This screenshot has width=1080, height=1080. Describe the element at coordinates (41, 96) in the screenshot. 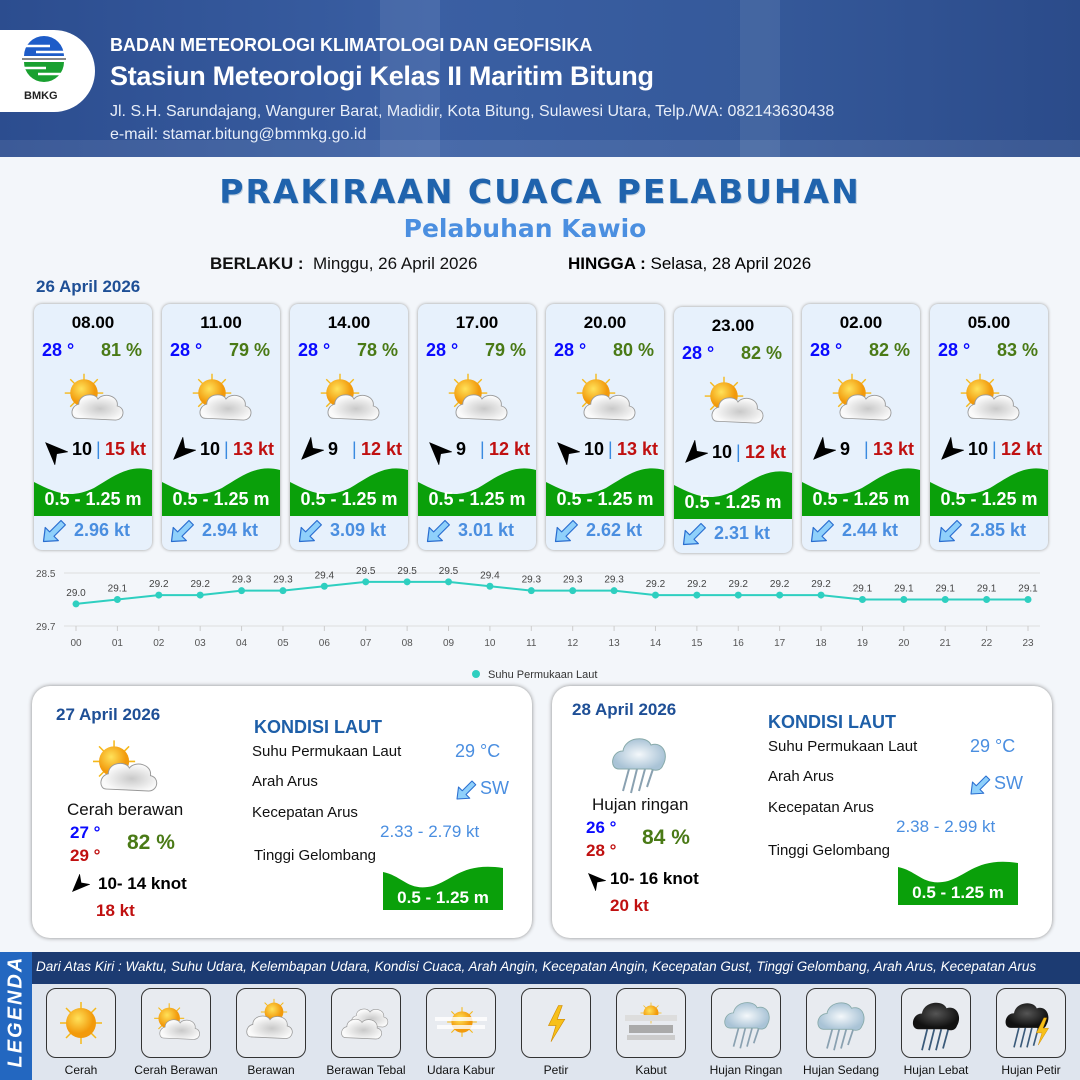

I see `logo-text: BMKG` at that location.